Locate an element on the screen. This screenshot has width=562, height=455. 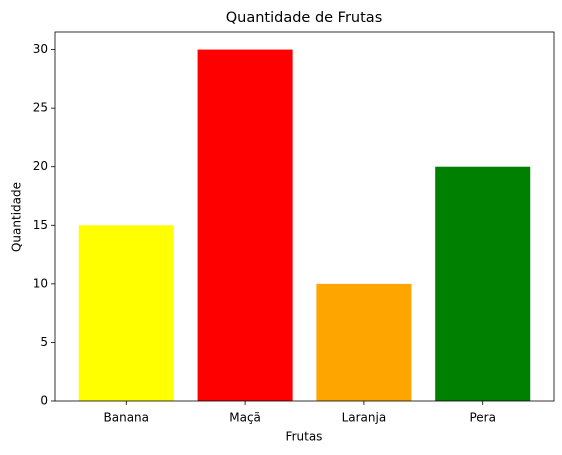
x-tick-label: Maçã is located at coordinates (245, 418).